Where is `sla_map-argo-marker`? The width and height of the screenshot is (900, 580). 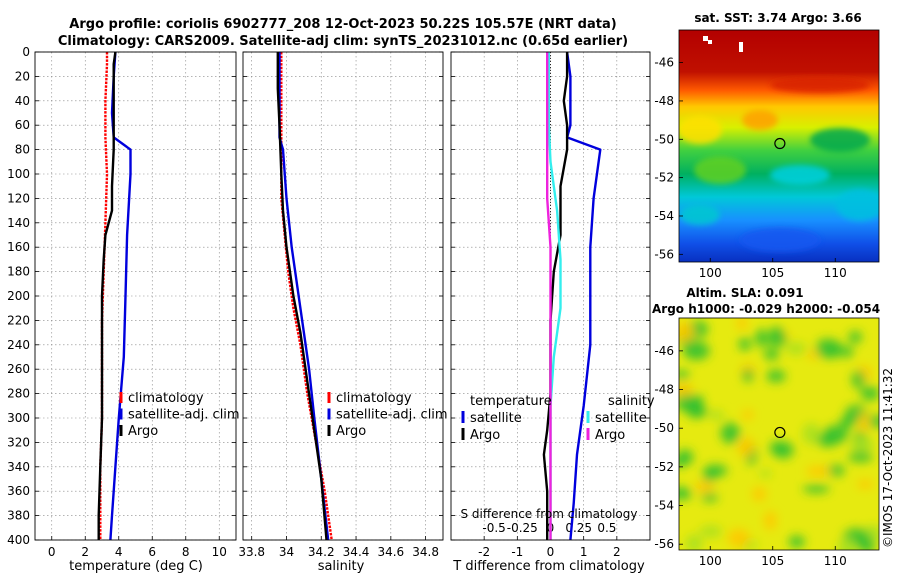 sla_map-argo-marker is located at coordinates (780, 432).